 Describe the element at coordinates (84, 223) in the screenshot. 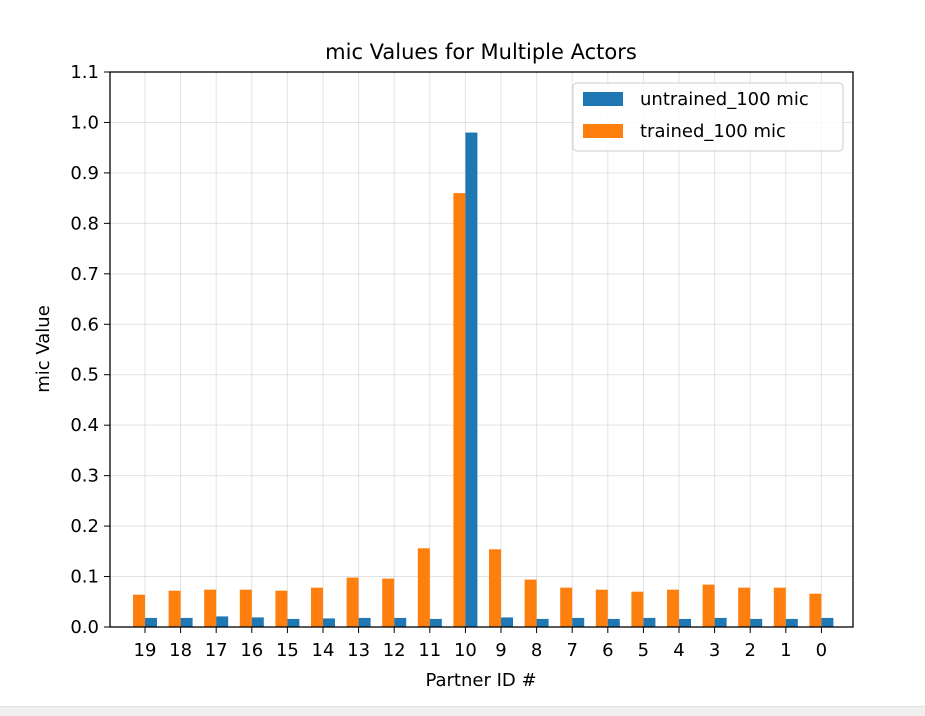

I see `y-tick-label: 0.8` at that location.